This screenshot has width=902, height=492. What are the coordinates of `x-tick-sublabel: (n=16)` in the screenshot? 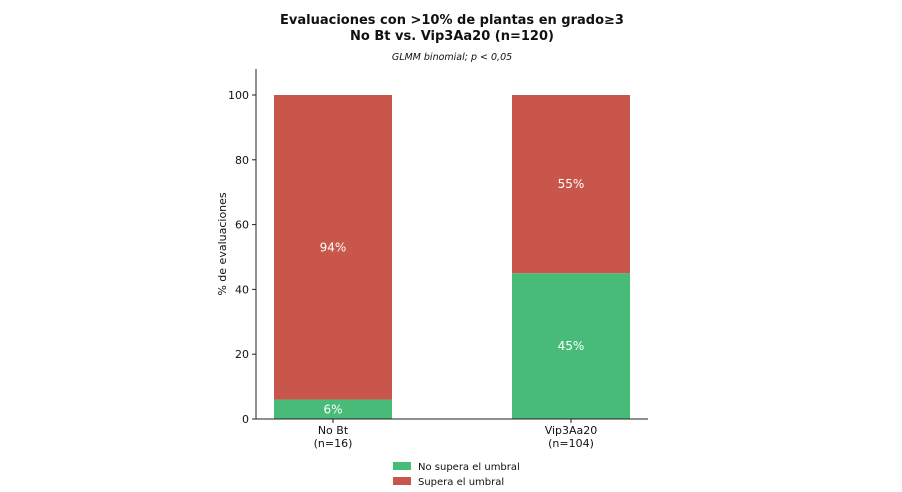 It's located at (333, 443).